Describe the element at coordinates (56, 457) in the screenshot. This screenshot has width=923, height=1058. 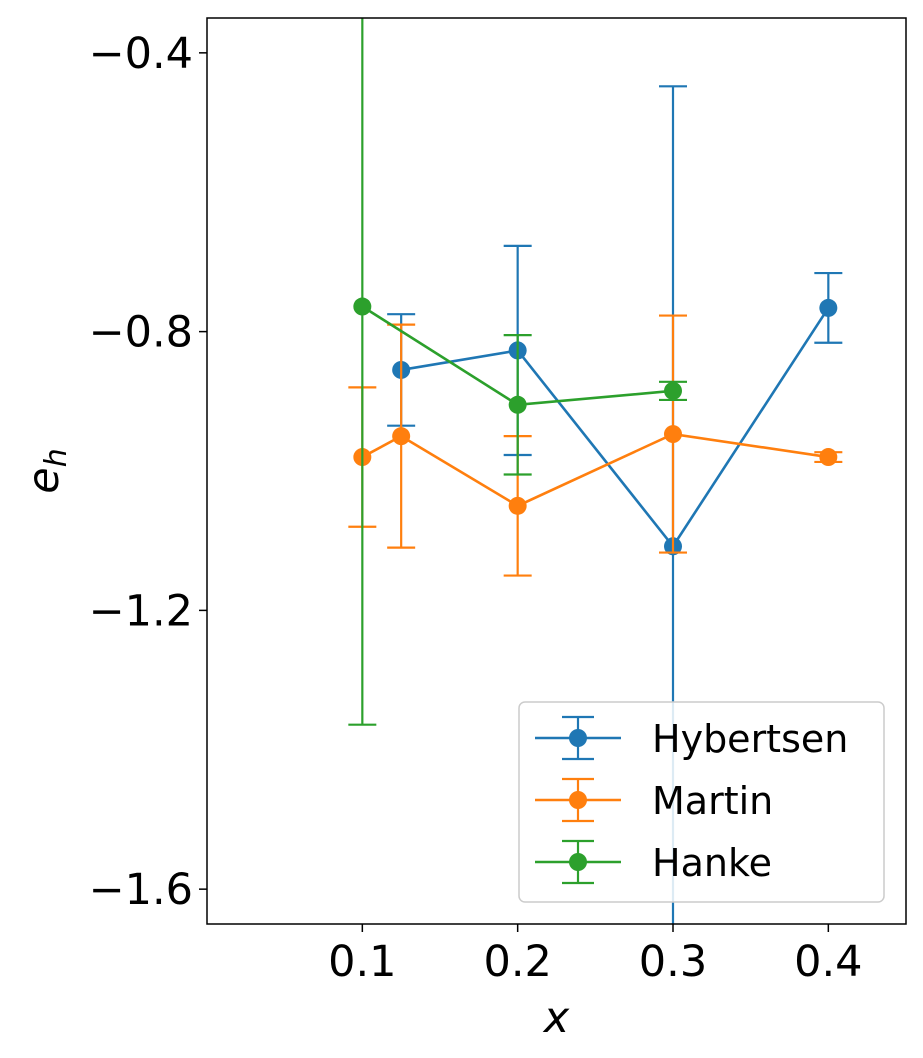
I see `y-axis-label-subscript: h` at that location.